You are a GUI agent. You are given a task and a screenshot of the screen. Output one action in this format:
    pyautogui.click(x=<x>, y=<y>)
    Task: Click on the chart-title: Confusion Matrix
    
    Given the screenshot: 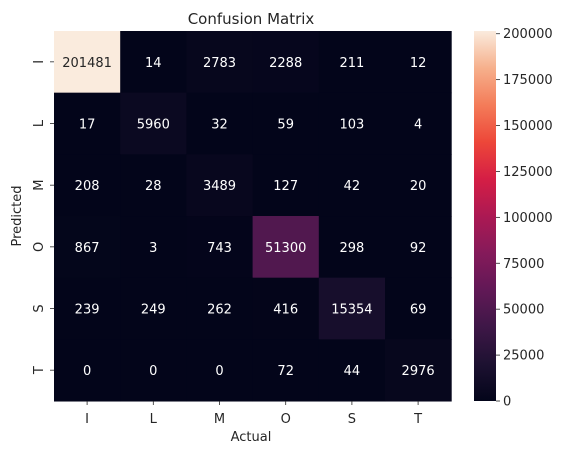 What is the action you would take?
    pyautogui.click(x=251, y=19)
    